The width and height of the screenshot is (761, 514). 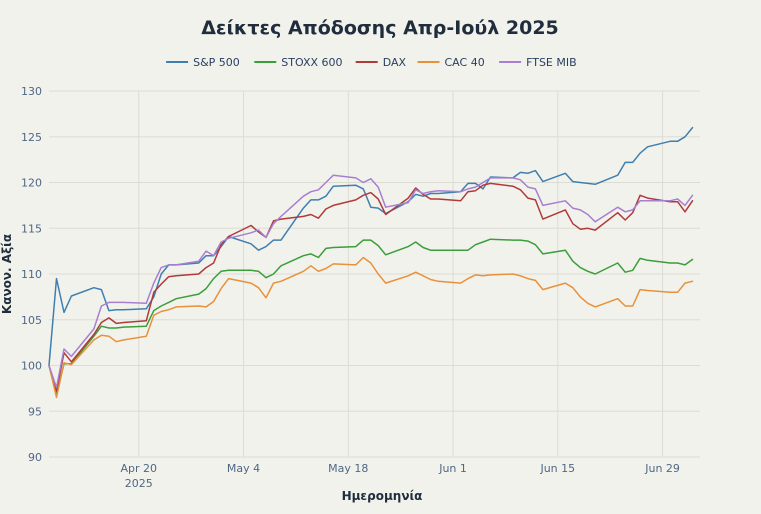 What do you see at coordinates (31, 366) in the screenshot?
I see `y-tick-label: 100` at bounding box center [31, 366].